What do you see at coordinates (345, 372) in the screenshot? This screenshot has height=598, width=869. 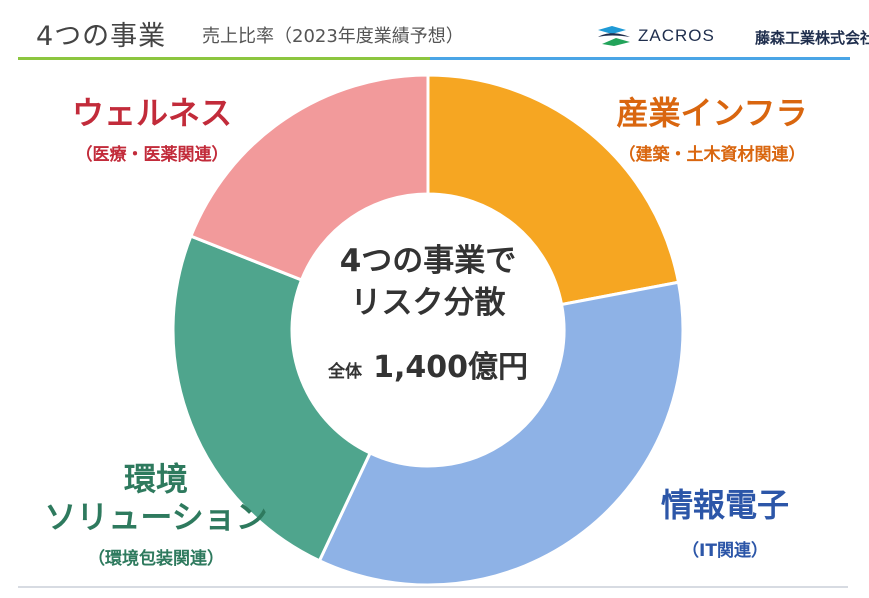 I see `total-label: 全体` at bounding box center [345, 372].